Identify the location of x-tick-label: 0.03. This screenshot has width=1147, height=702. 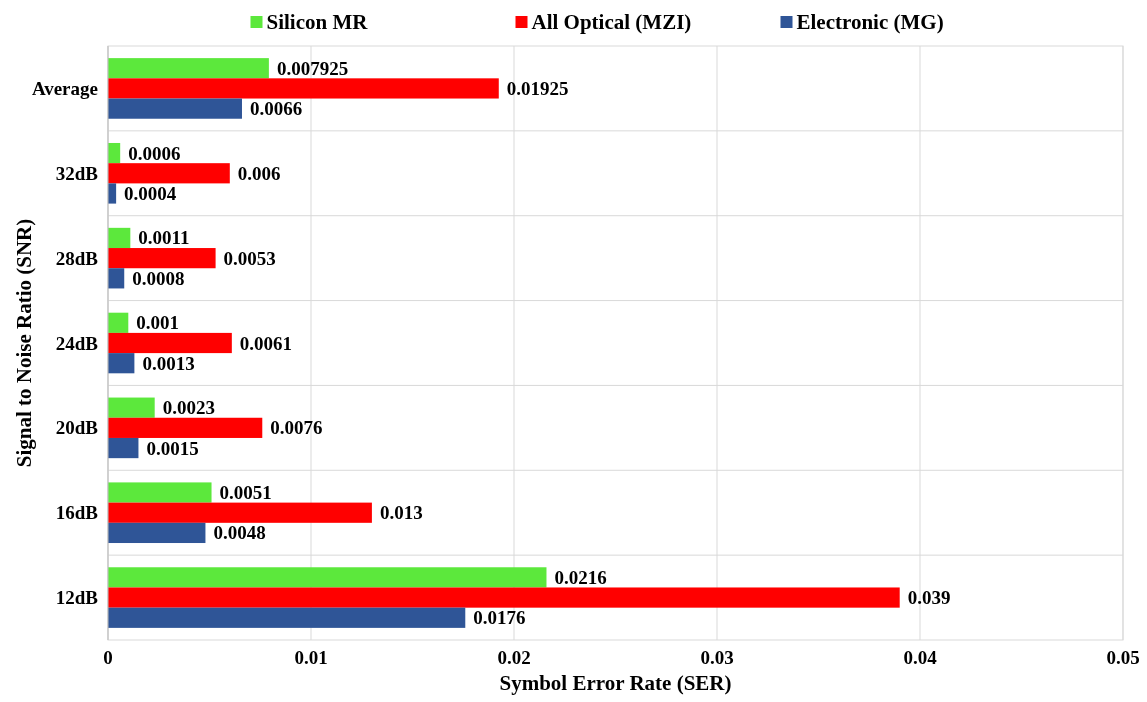
(717, 657).